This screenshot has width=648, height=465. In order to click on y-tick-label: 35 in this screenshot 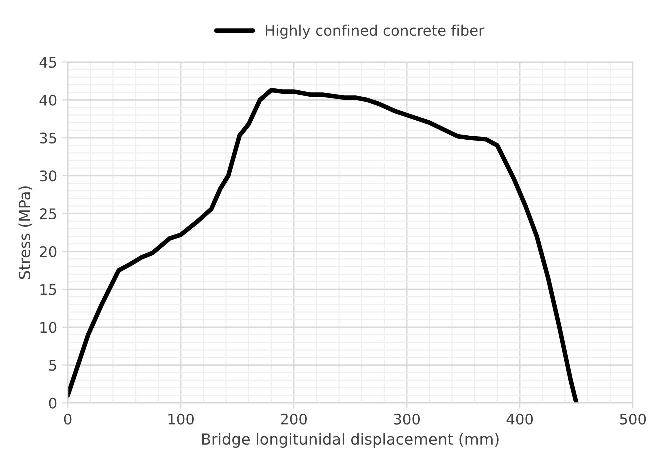, I will do `click(48, 138)`.